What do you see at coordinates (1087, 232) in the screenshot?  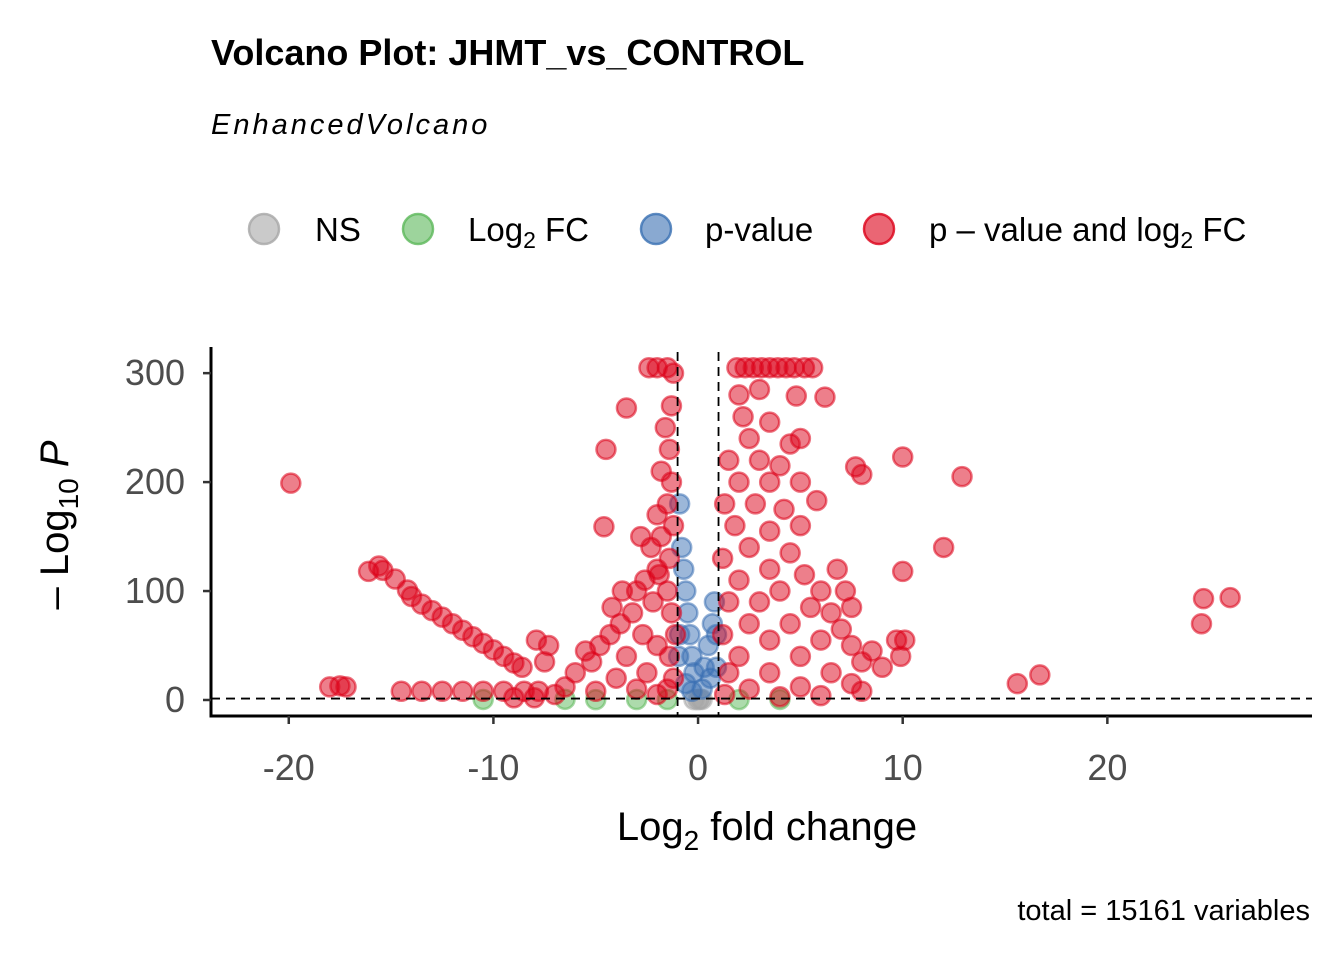 I see `legend-label: p – value and log2 FC` at bounding box center [1087, 232].